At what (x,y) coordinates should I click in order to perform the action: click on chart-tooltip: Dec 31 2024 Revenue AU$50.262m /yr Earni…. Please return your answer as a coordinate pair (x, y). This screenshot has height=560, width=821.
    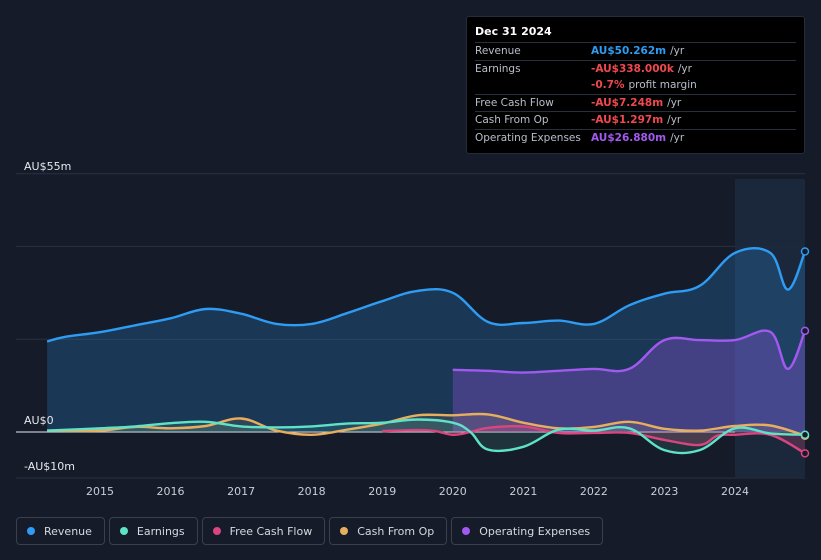
    Looking at the image, I should click on (635, 85).